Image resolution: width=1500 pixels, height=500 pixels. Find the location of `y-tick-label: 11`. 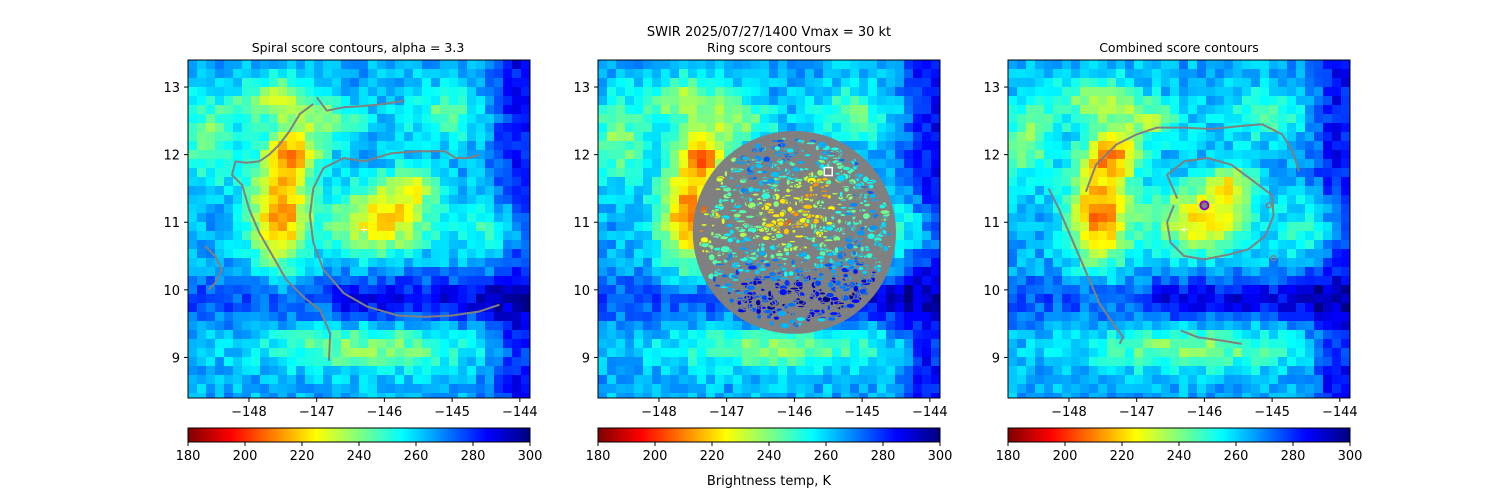

y-tick-label: 11 is located at coordinates (171, 223).